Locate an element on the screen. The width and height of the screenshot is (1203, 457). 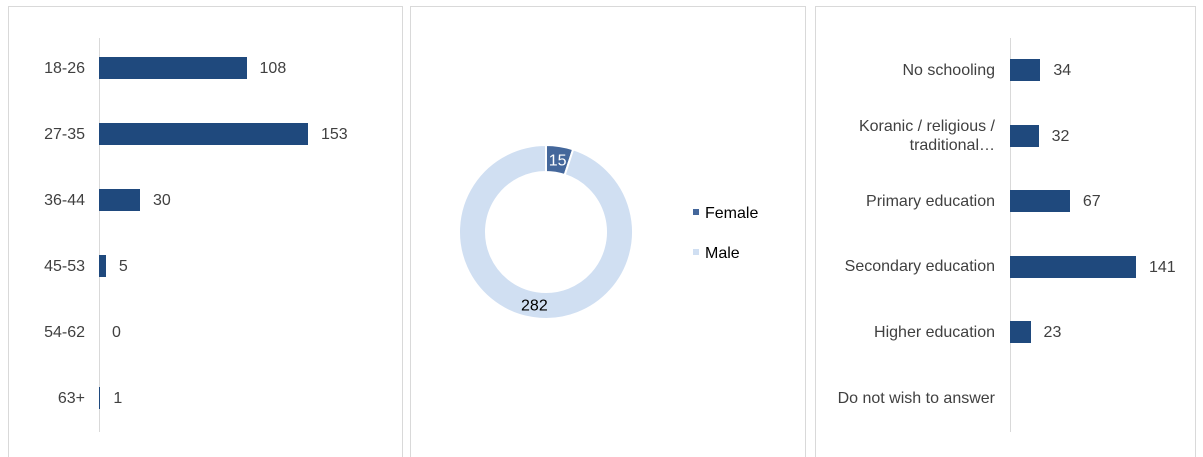
data-label: 108 is located at coordinates (273, 68).